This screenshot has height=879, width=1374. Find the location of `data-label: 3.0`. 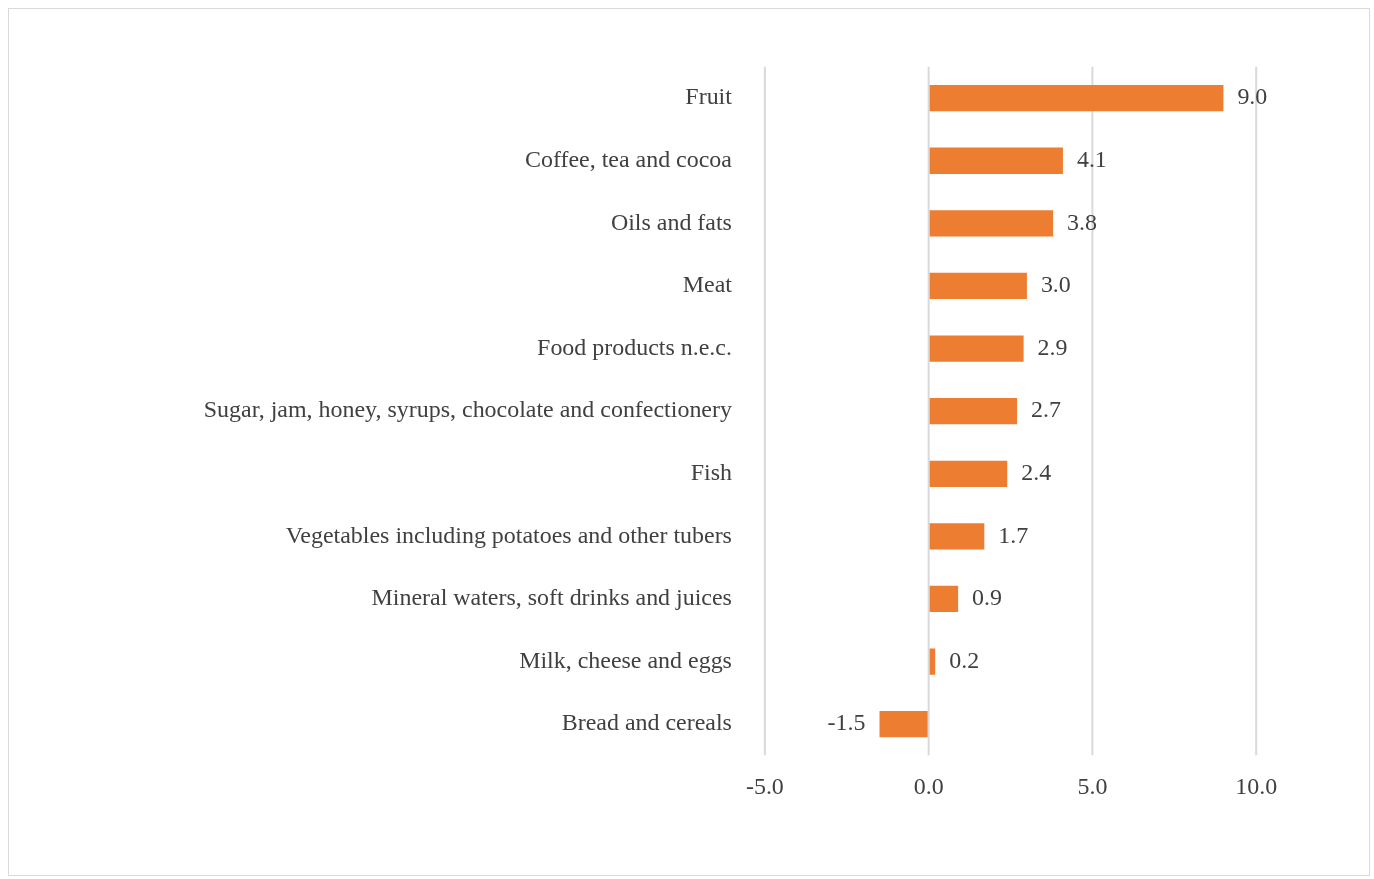

data-label: 3.0 is located at coordinates (1055, 284).